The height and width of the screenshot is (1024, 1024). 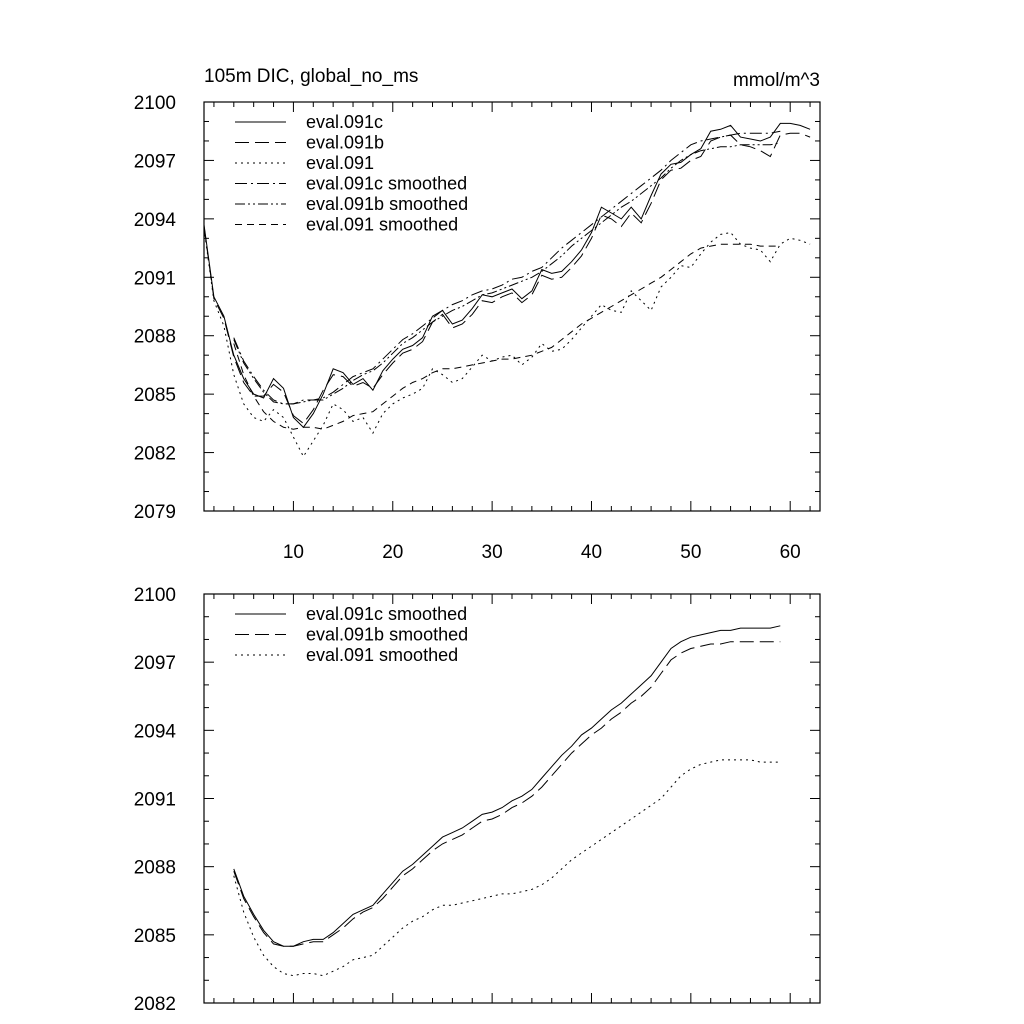 What do you see at coordinates (690, 552) in the screenshot?
I see `x-tick-label: 50` at bounding box center [690, 552].